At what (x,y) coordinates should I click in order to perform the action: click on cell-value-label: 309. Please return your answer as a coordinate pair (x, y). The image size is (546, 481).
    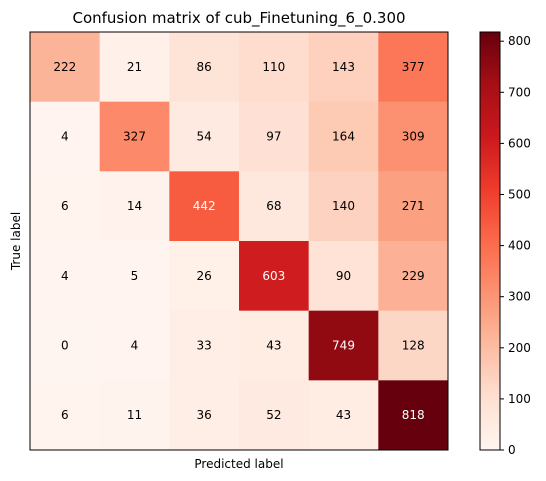
    Looking at the image, I should click on (413, 137).